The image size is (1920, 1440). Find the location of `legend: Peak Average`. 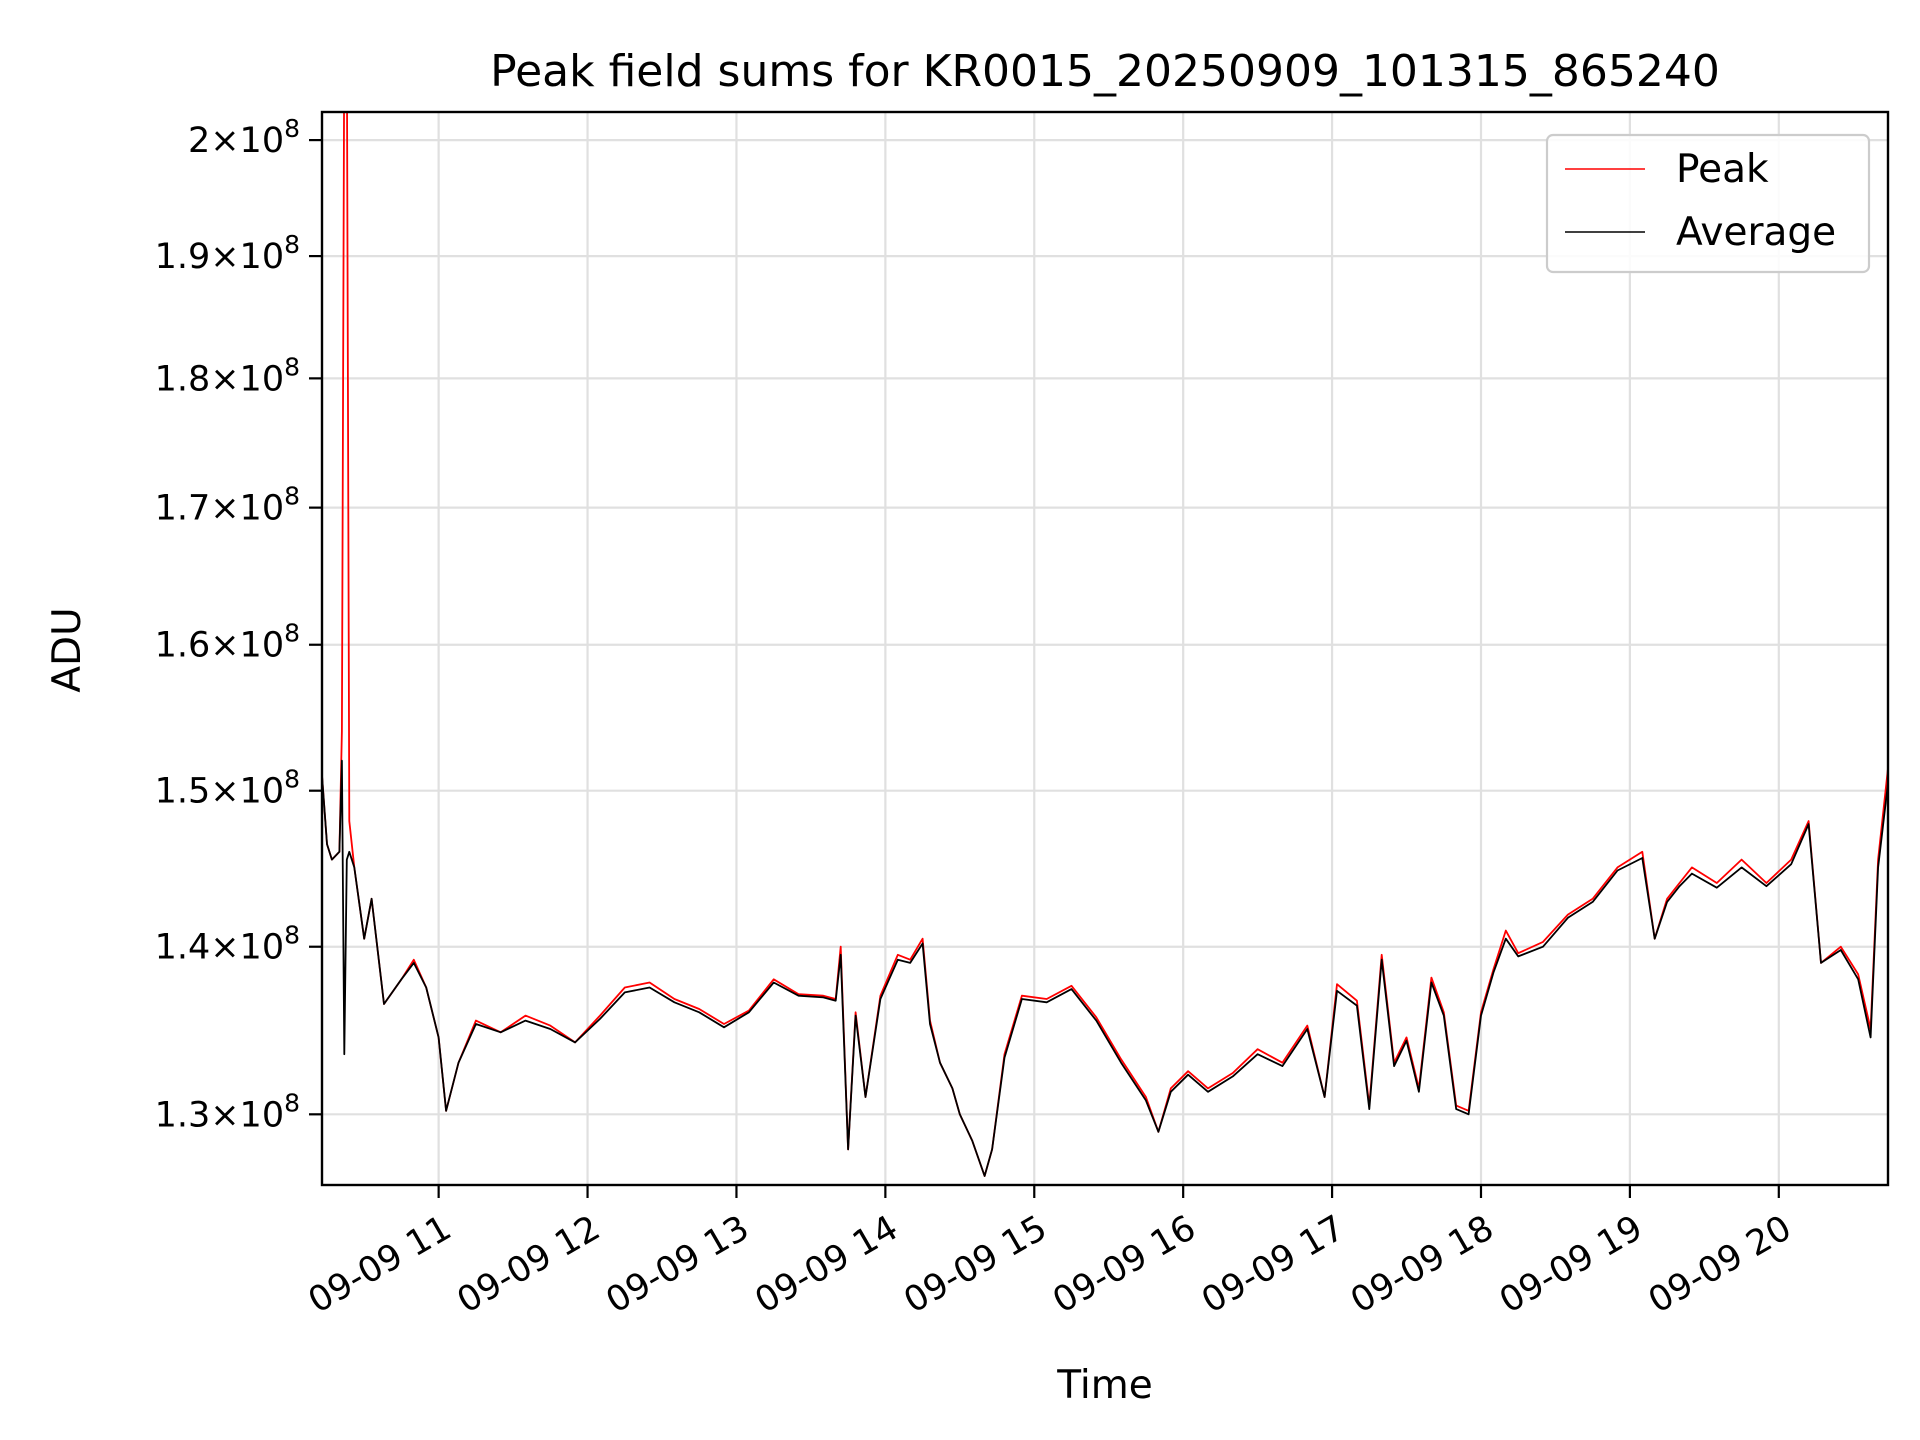

legend: Peak Average is located at coordinates (1708, 203).